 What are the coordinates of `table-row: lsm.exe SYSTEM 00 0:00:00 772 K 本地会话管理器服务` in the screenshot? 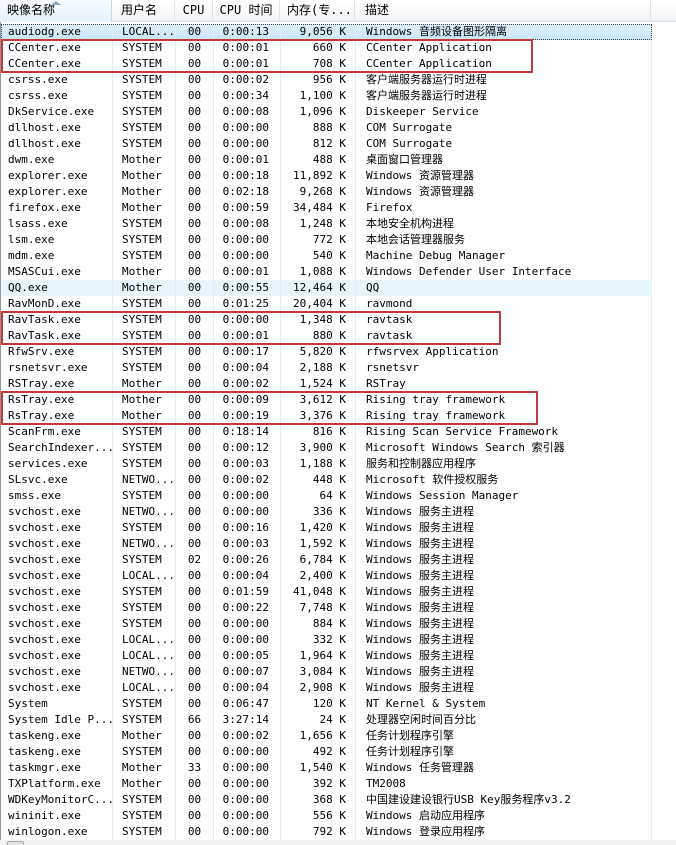 It's located at (326, 240).